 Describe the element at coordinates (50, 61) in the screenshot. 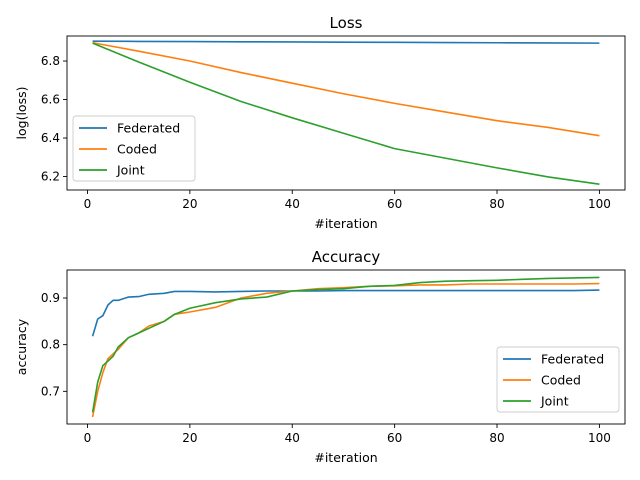

I see `y-tick-label: 6.8` at that location.